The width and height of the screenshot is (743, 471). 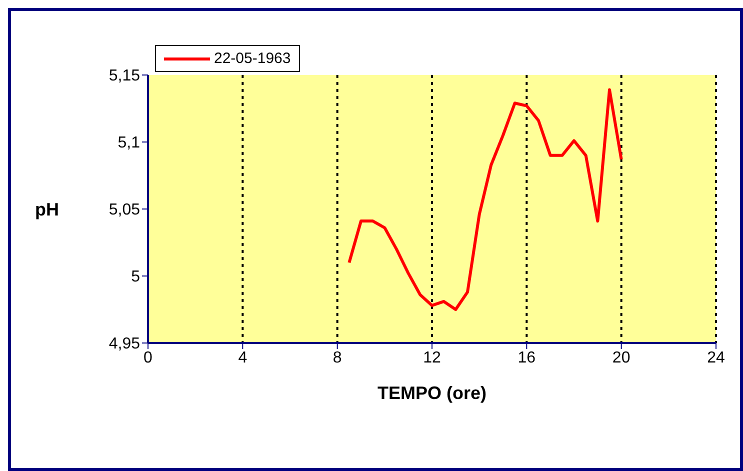 What do you see at coordinates (124, 344) in the screenshot?
I see `y-tick-label: 4,95` at bounding box center [124, 344].